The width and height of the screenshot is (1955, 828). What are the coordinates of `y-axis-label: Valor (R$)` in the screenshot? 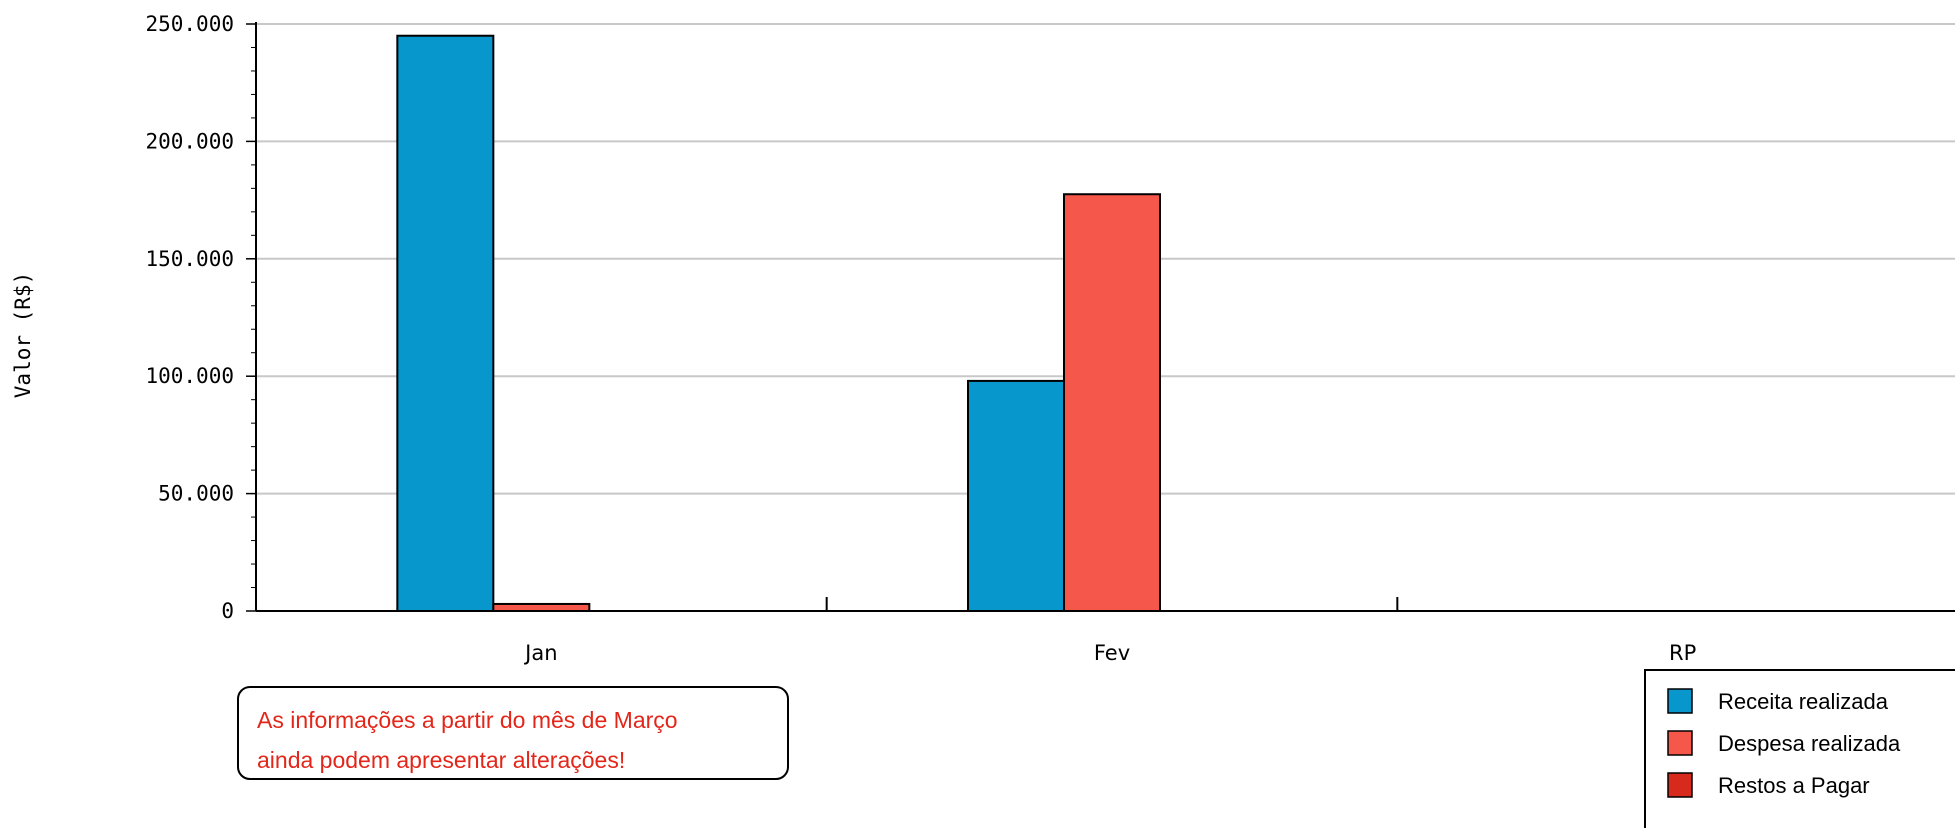 It's located at (23, 335).